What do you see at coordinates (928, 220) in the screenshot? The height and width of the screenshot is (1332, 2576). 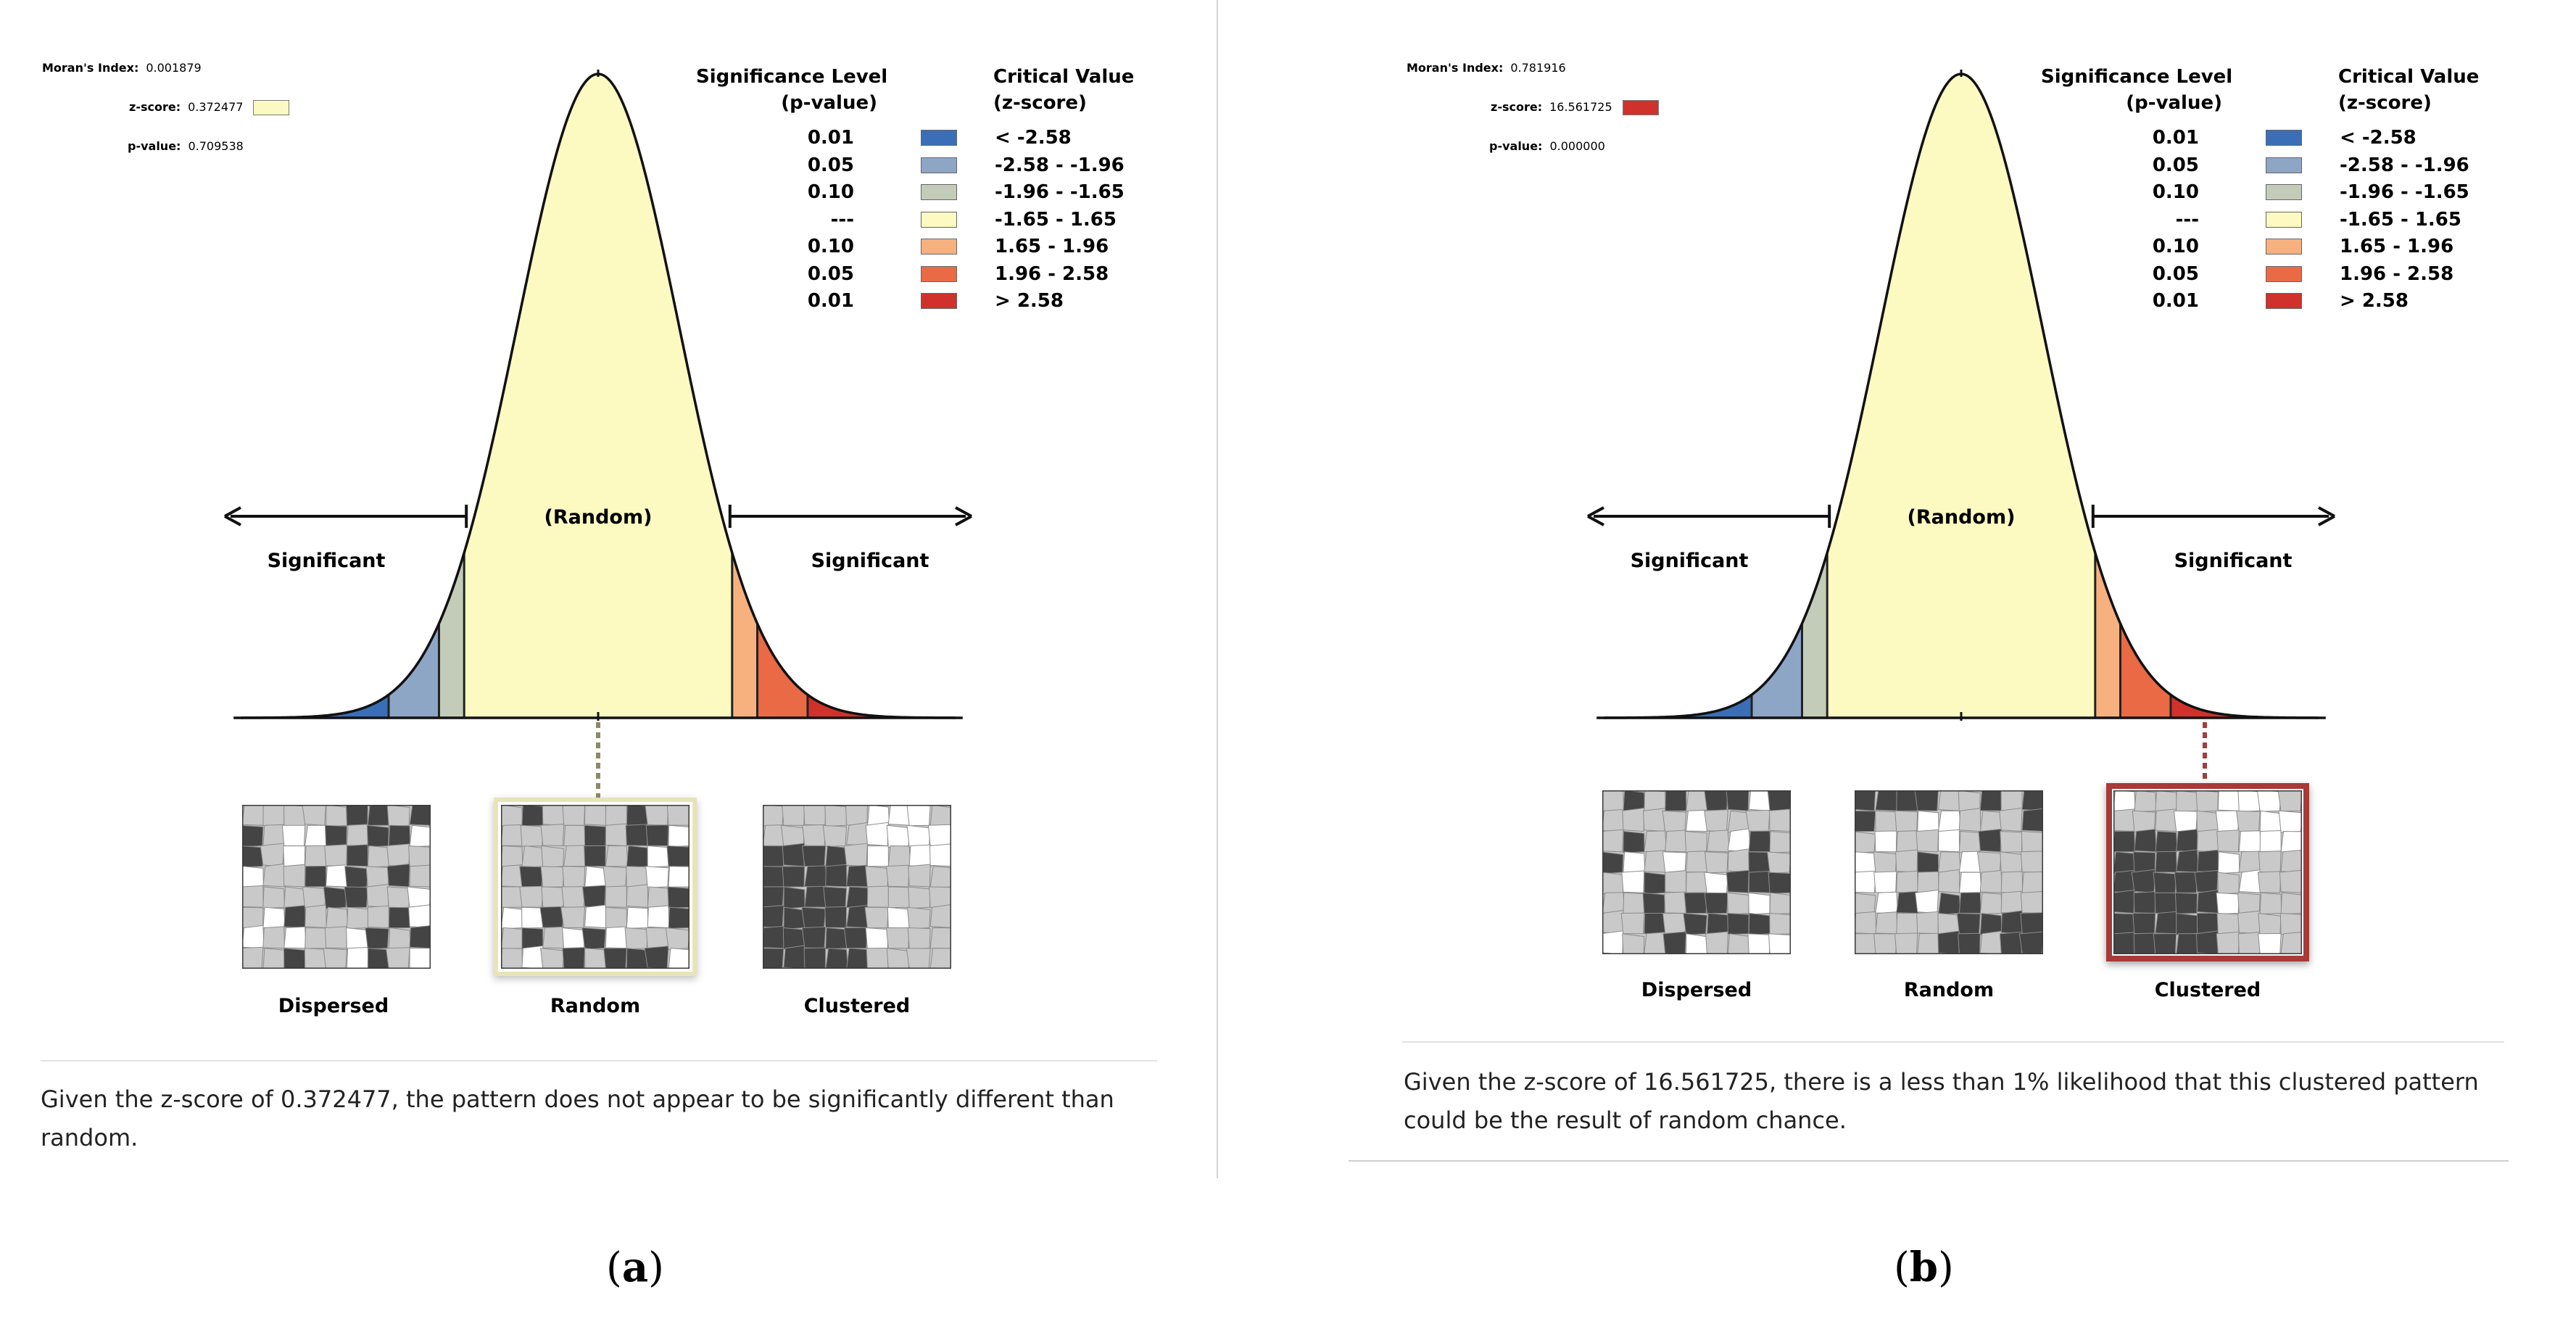 I see `legend-row: --- -1.65 - 1.65` at bounding box center [928, 220].